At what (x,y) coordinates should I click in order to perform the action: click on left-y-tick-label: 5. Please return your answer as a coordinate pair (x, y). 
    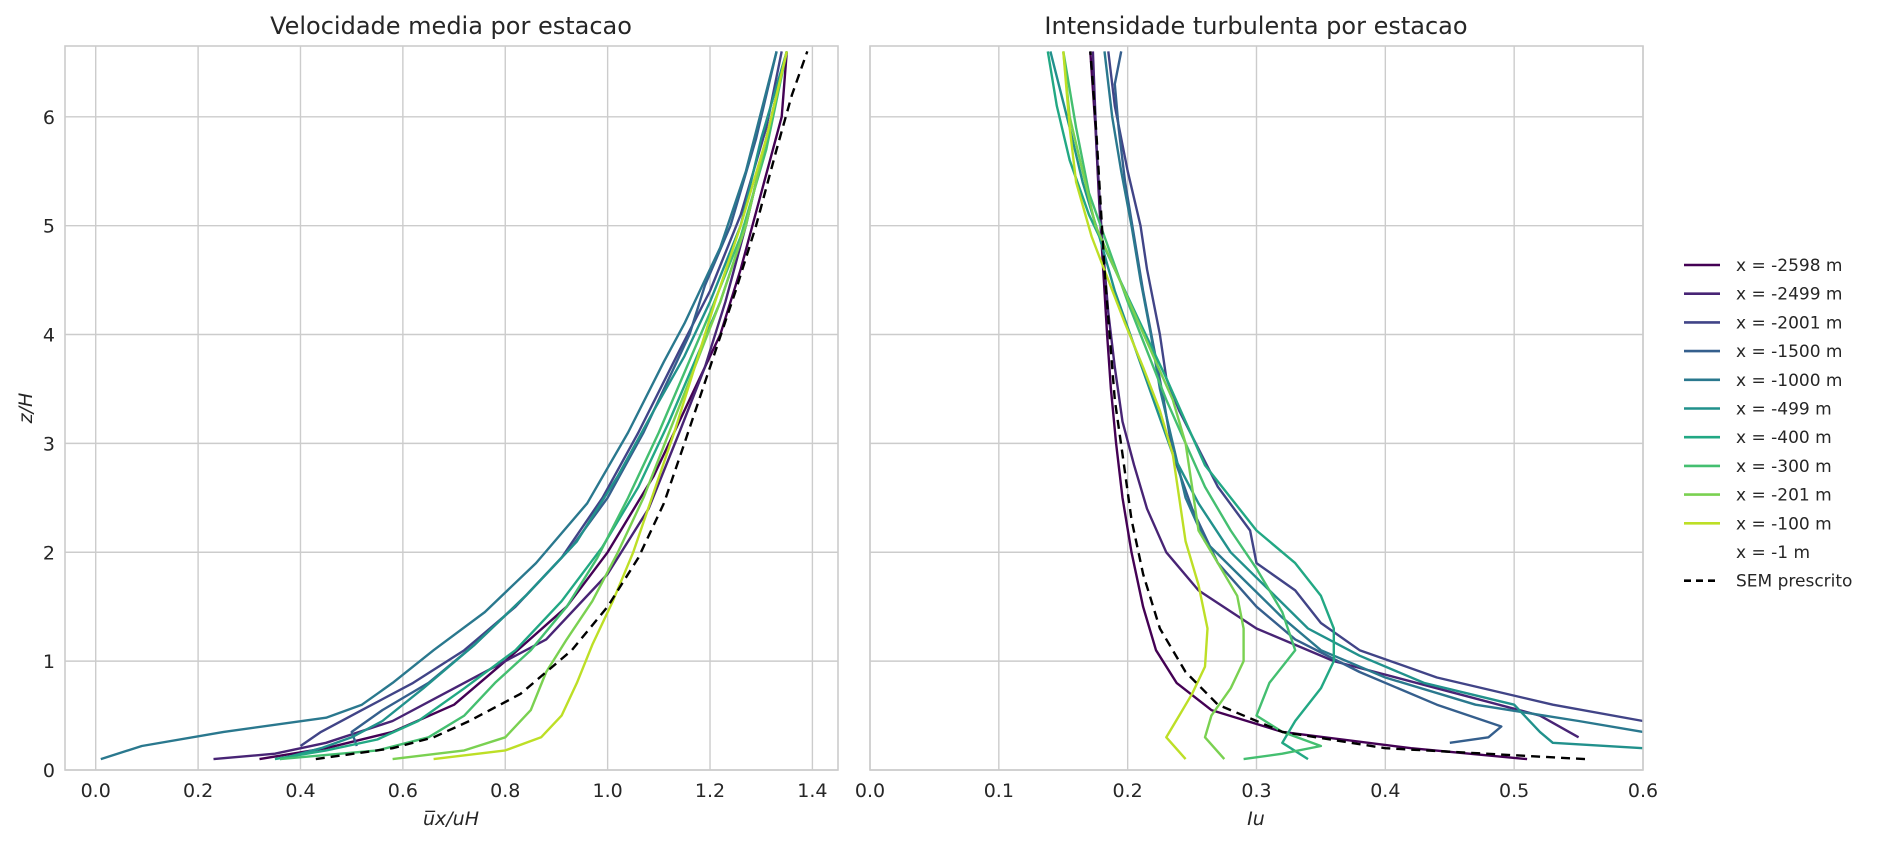
    Looking at the image, I should click on (49, 227).